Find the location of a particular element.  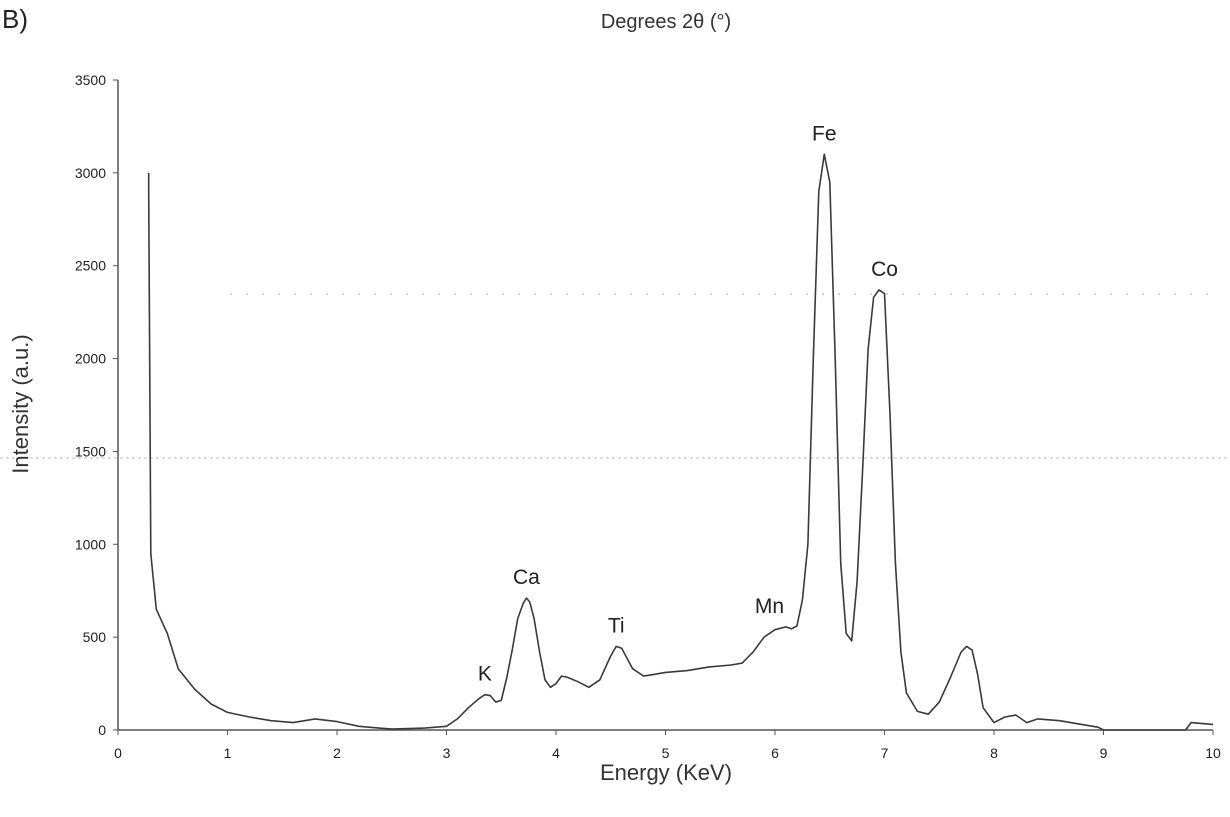

peak-label: Ti is located at coordinates (616, 625).